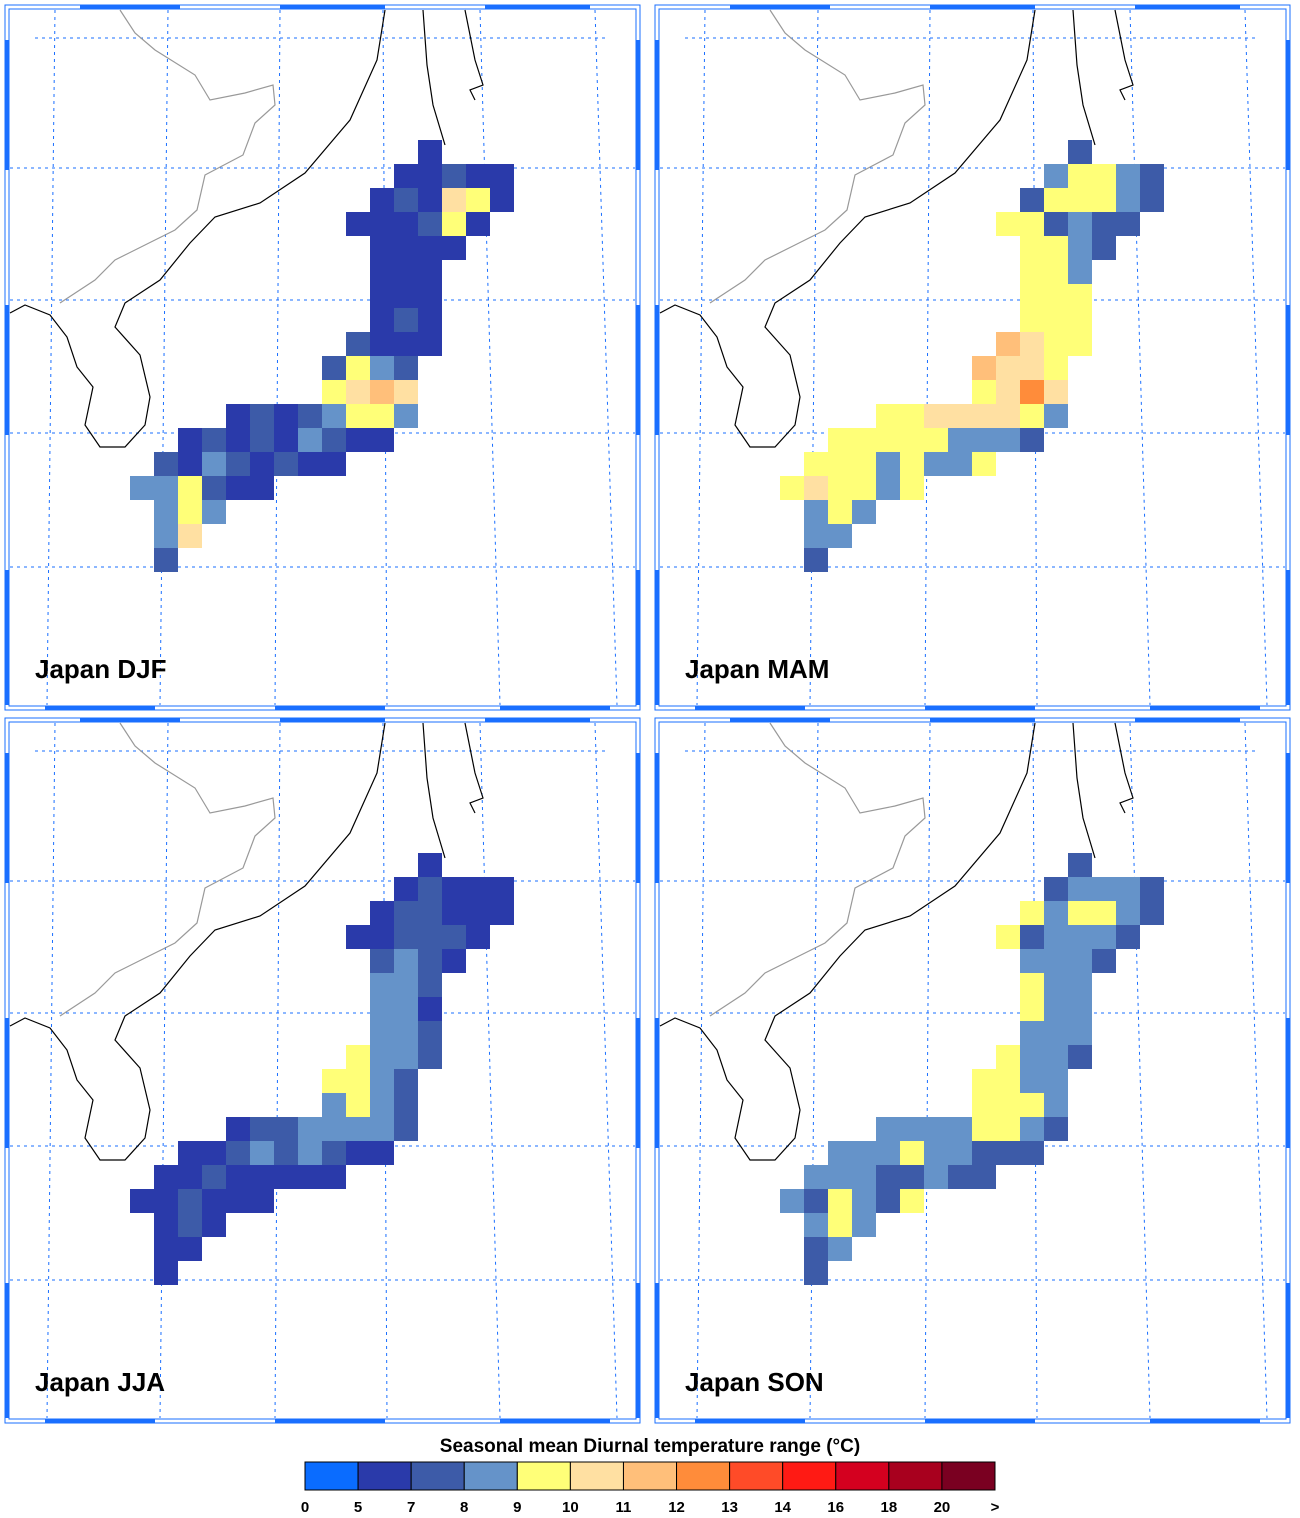  Describe the element at coordinates (782, 1507) in the screenshot. I see `colorbar-label: 14` at that location.